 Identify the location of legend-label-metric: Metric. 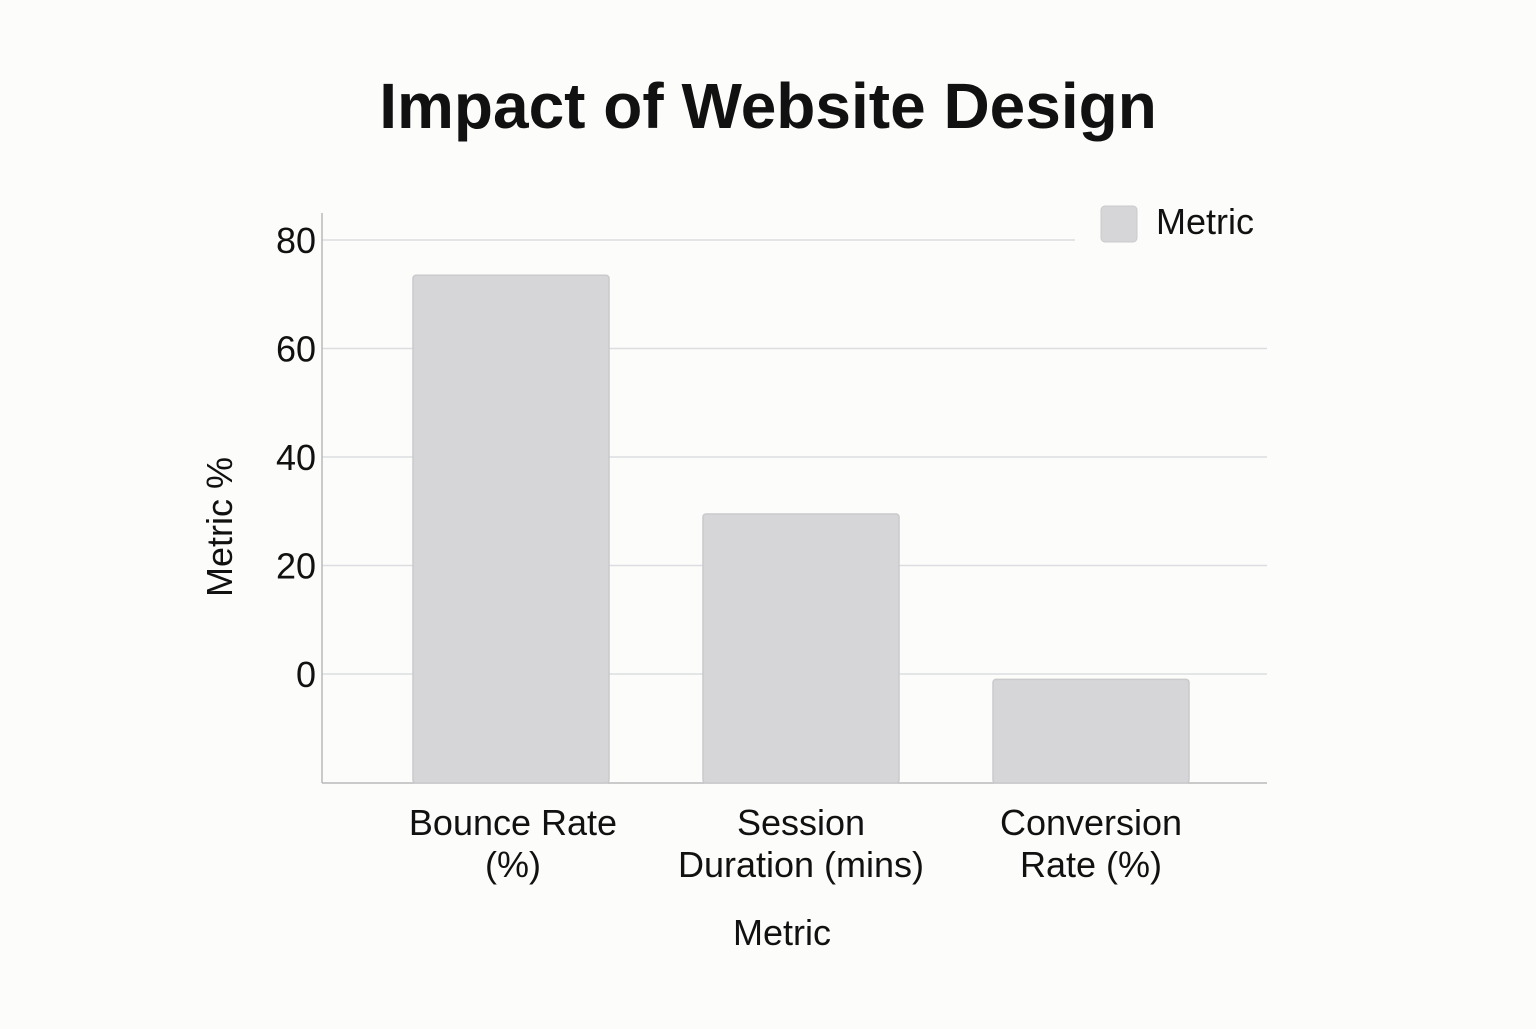
(1205, 221).